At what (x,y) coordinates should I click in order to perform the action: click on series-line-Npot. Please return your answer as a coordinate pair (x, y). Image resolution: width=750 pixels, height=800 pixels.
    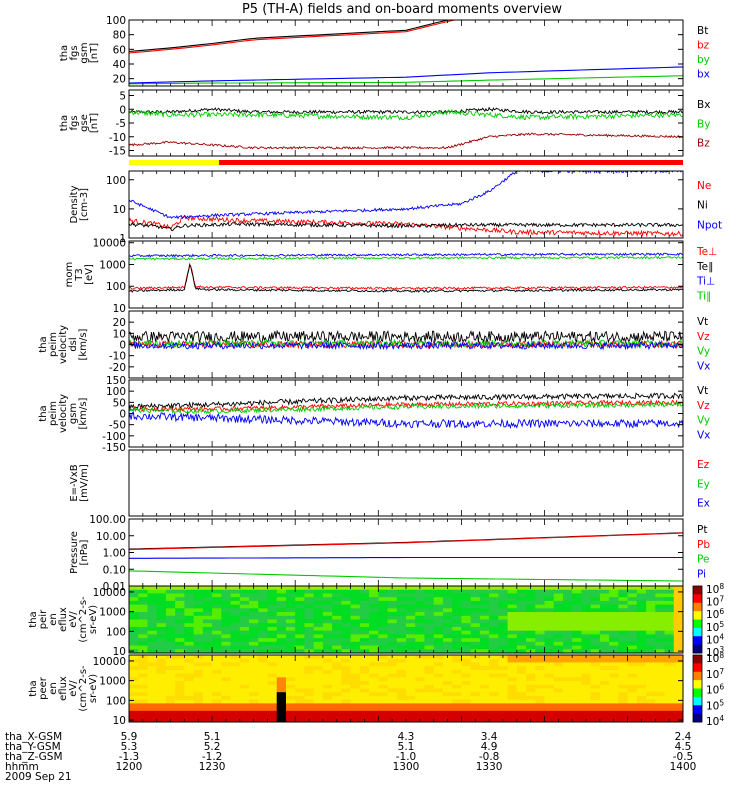
    Looking at the image, I should click on (405, 195).